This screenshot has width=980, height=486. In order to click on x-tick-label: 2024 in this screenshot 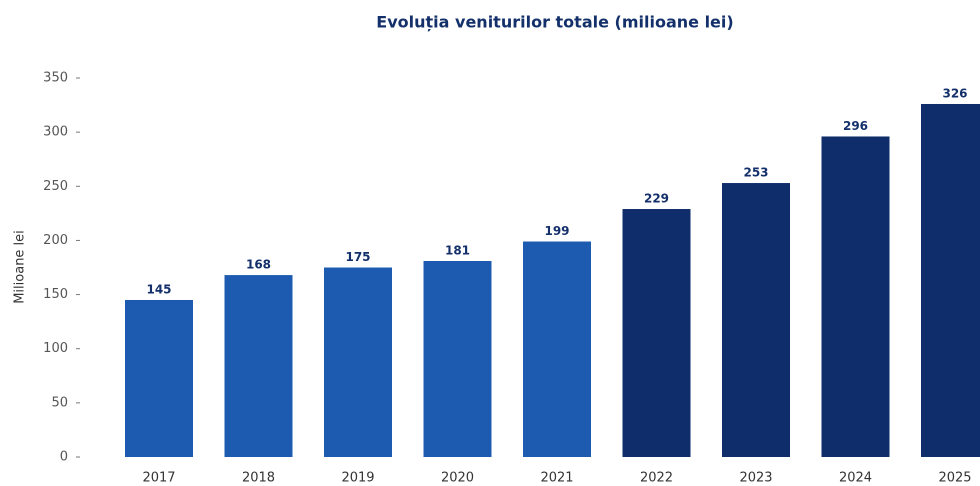, I will do `click(855, 478)`.